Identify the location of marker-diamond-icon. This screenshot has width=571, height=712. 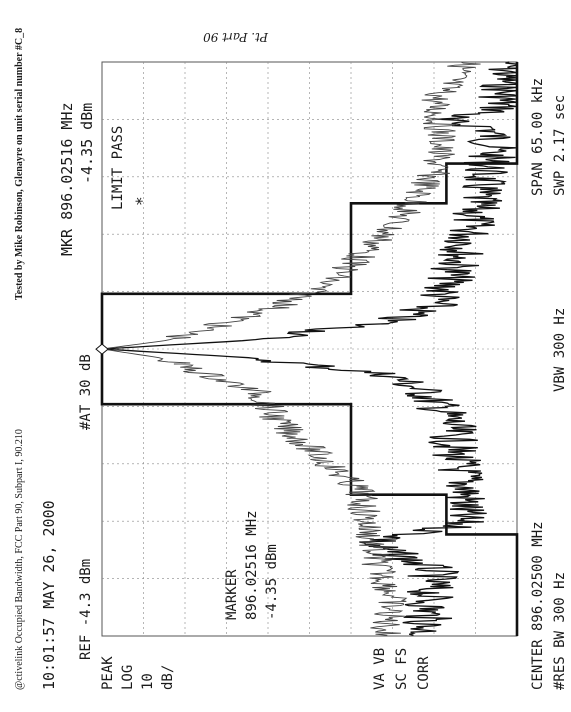
(102, 349).